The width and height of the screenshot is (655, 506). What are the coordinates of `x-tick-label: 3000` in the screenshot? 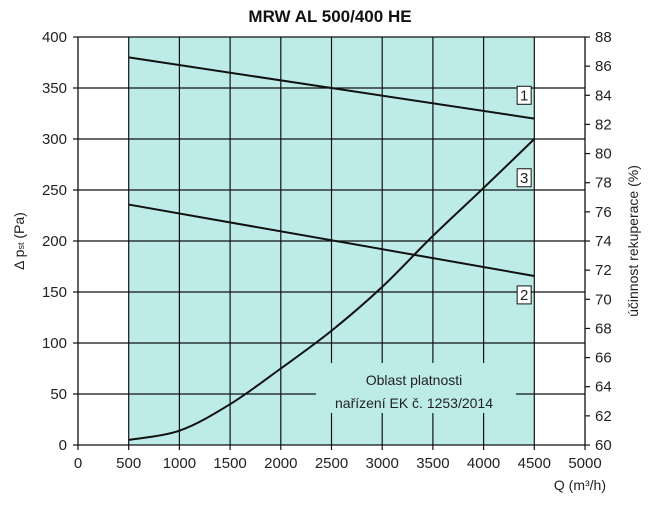 It's located at (382, 463).